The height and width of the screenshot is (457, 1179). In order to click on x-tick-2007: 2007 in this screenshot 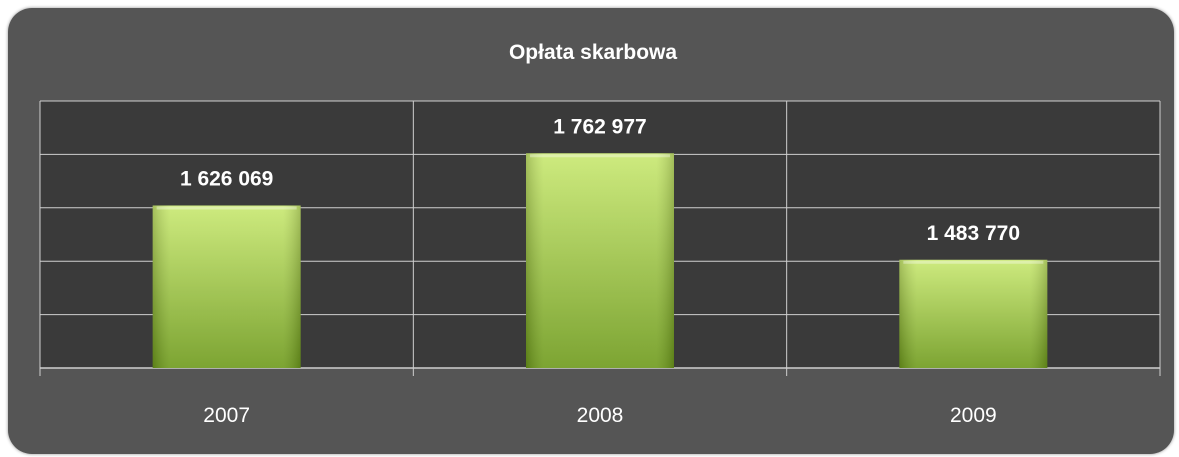, I will do `click(226, 415)`.